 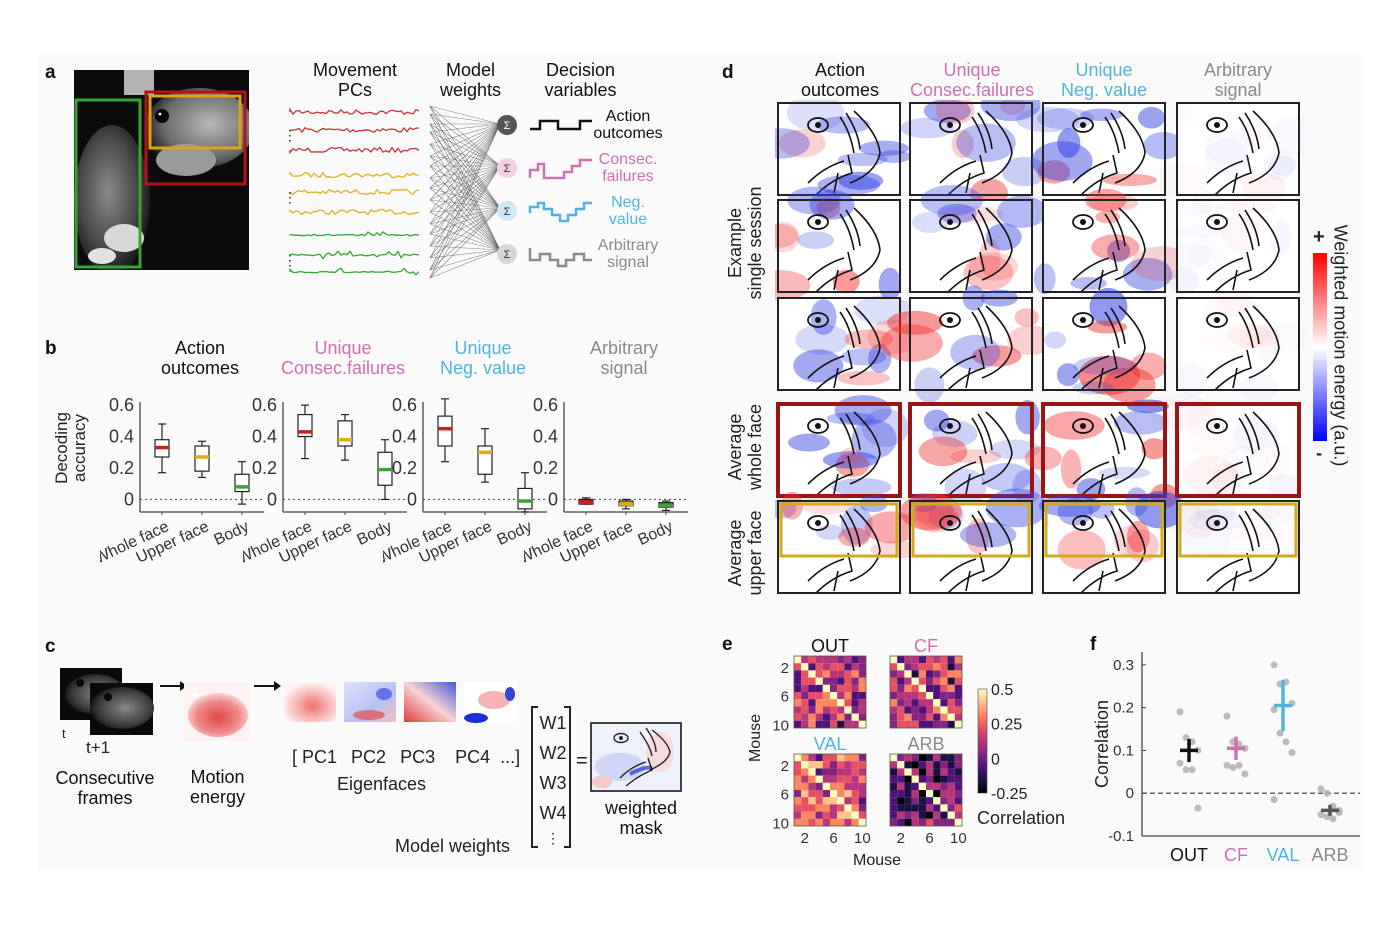 What do you see at coordinates (971, 530) in the screenshot?
I see `upper-face-roi-frame` at bounding box center [971, 530].